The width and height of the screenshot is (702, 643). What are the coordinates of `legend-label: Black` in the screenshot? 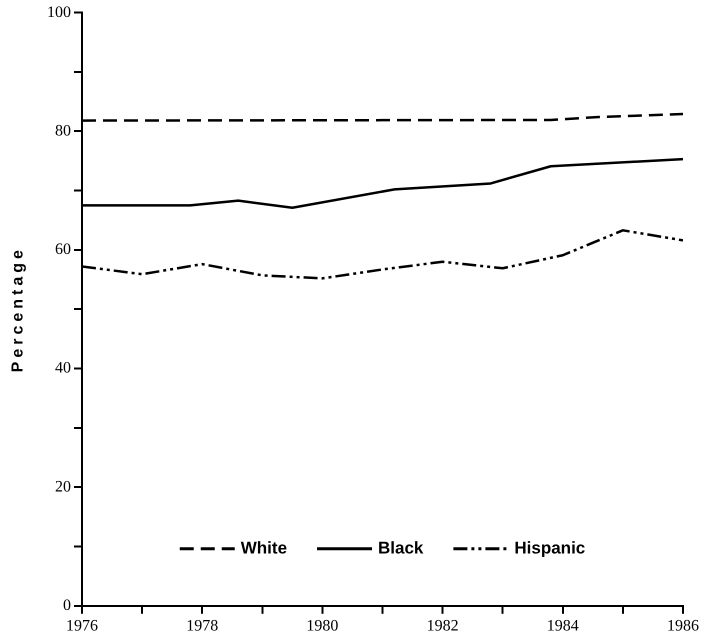 It's located at (401, 548).